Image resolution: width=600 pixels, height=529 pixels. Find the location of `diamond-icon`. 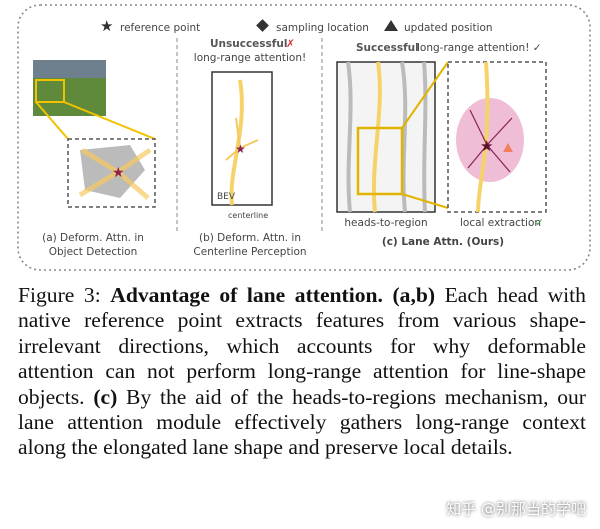

diamond-icon is located at coordinates (262, 25).